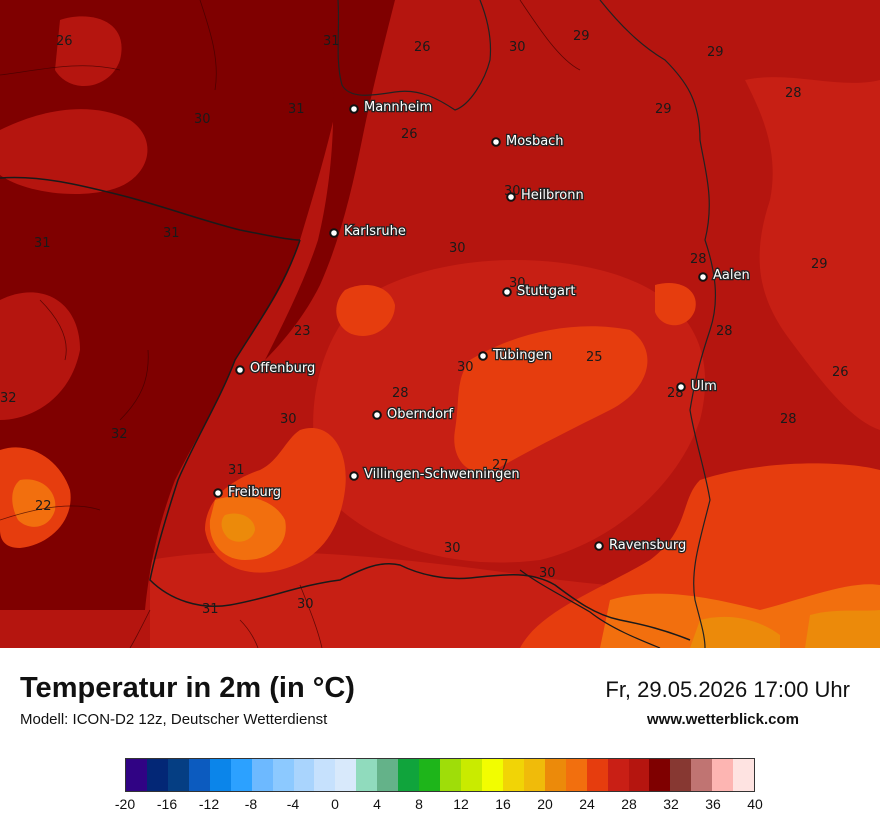 The image size is (880, 830). Describe the element at coordinates (500, 465) in the screenshot. I see `isotherm-label: 27` at that location.